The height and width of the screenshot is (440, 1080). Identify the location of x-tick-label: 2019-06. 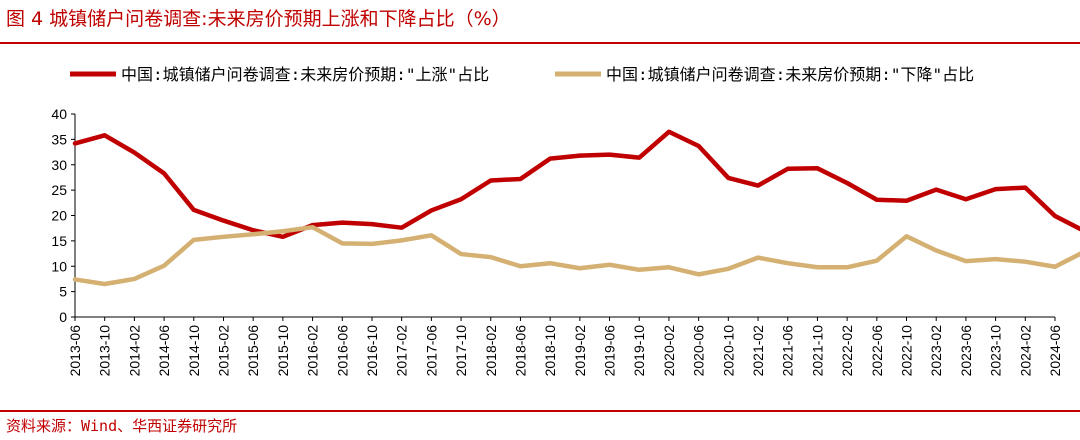
(610, 351).